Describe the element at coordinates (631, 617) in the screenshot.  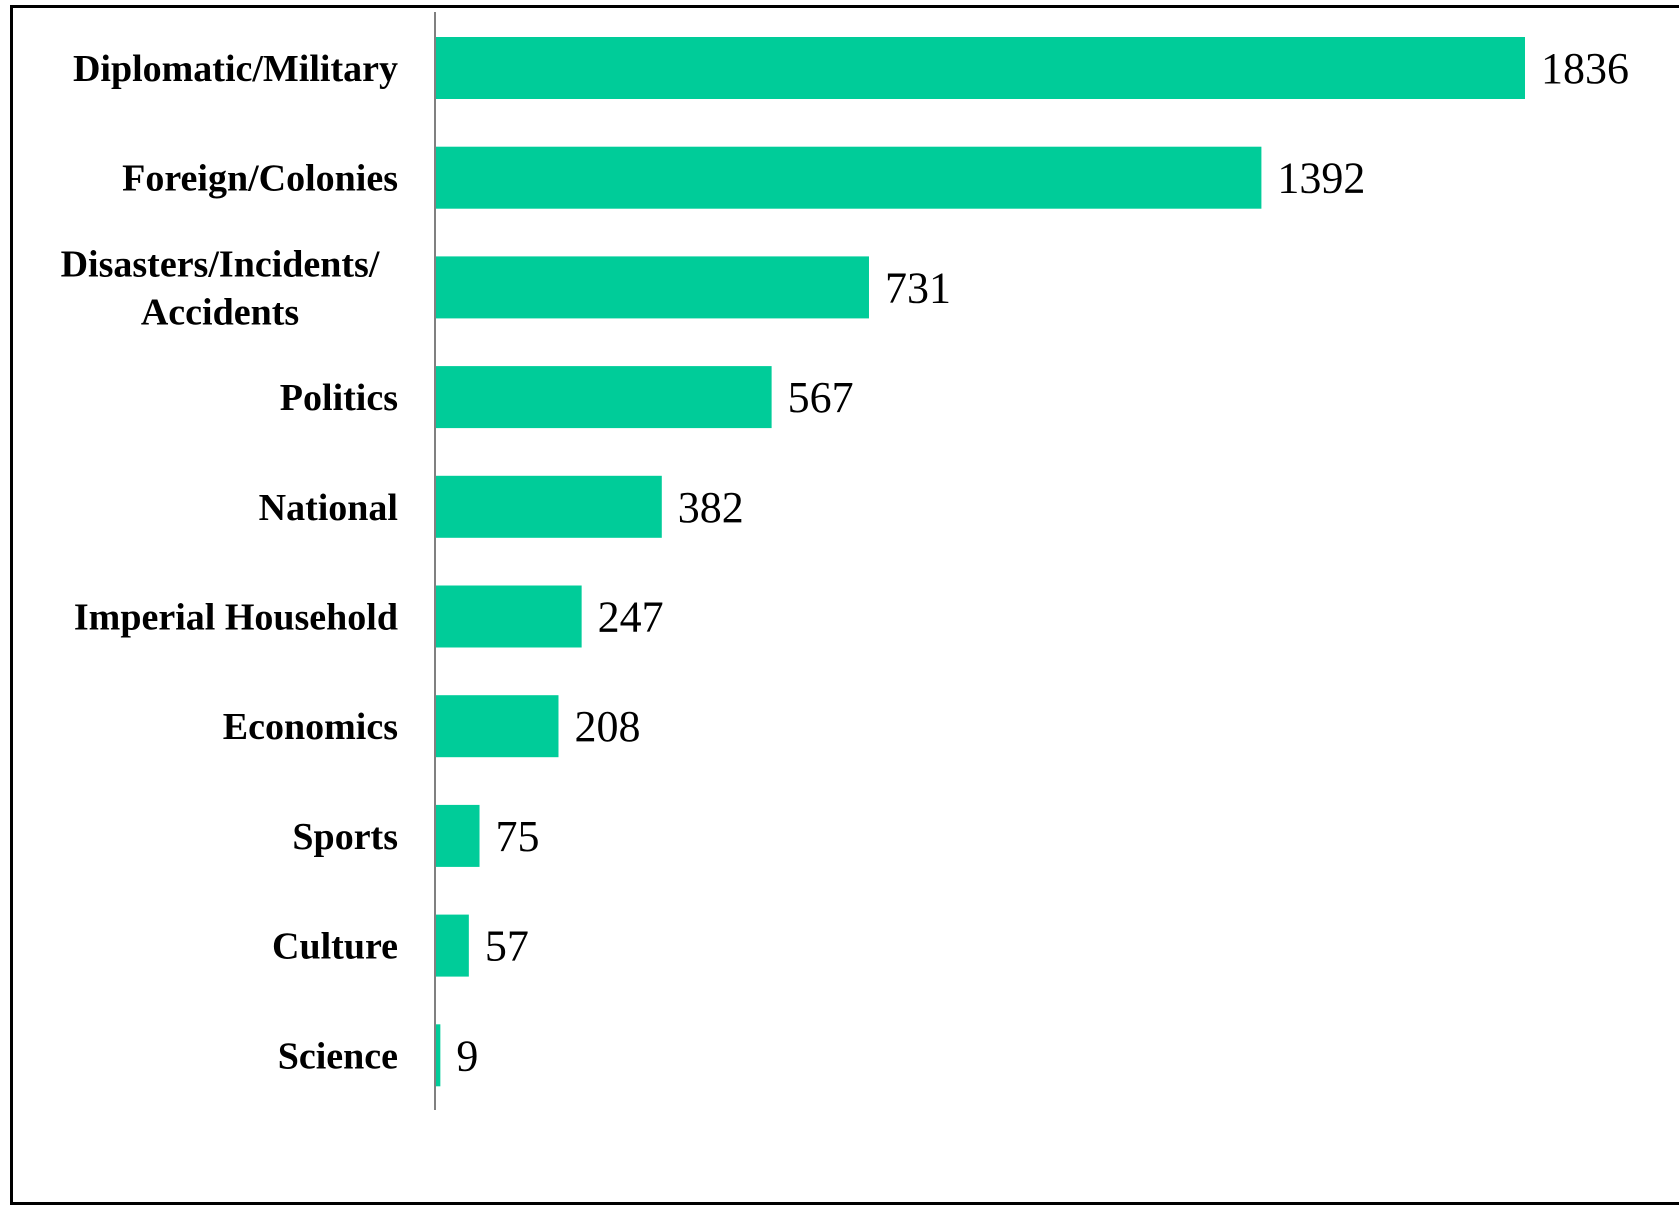
I see `data-label-5: 247` at that location.